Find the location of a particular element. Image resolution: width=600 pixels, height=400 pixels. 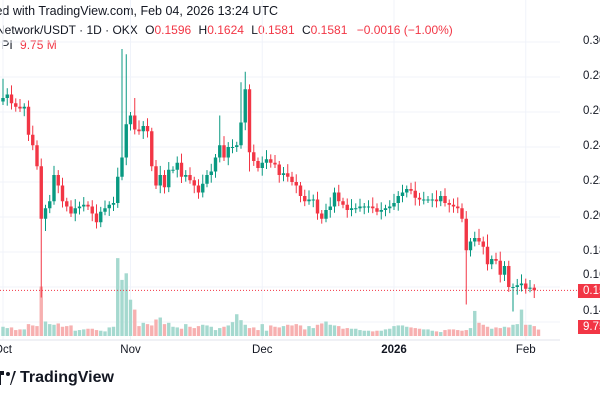

price-tick-label: 0.28 is located at coordinates (591, 76).